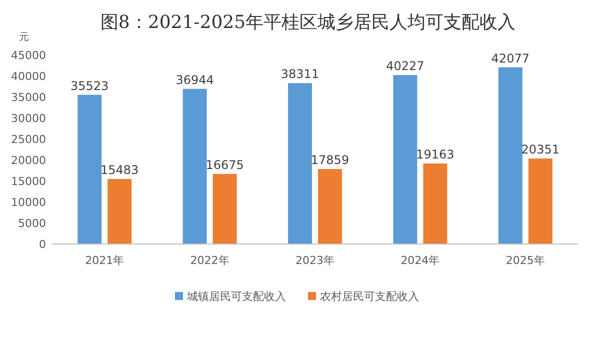  I want to click on y-tick-label: 35000, so click(28, 97).